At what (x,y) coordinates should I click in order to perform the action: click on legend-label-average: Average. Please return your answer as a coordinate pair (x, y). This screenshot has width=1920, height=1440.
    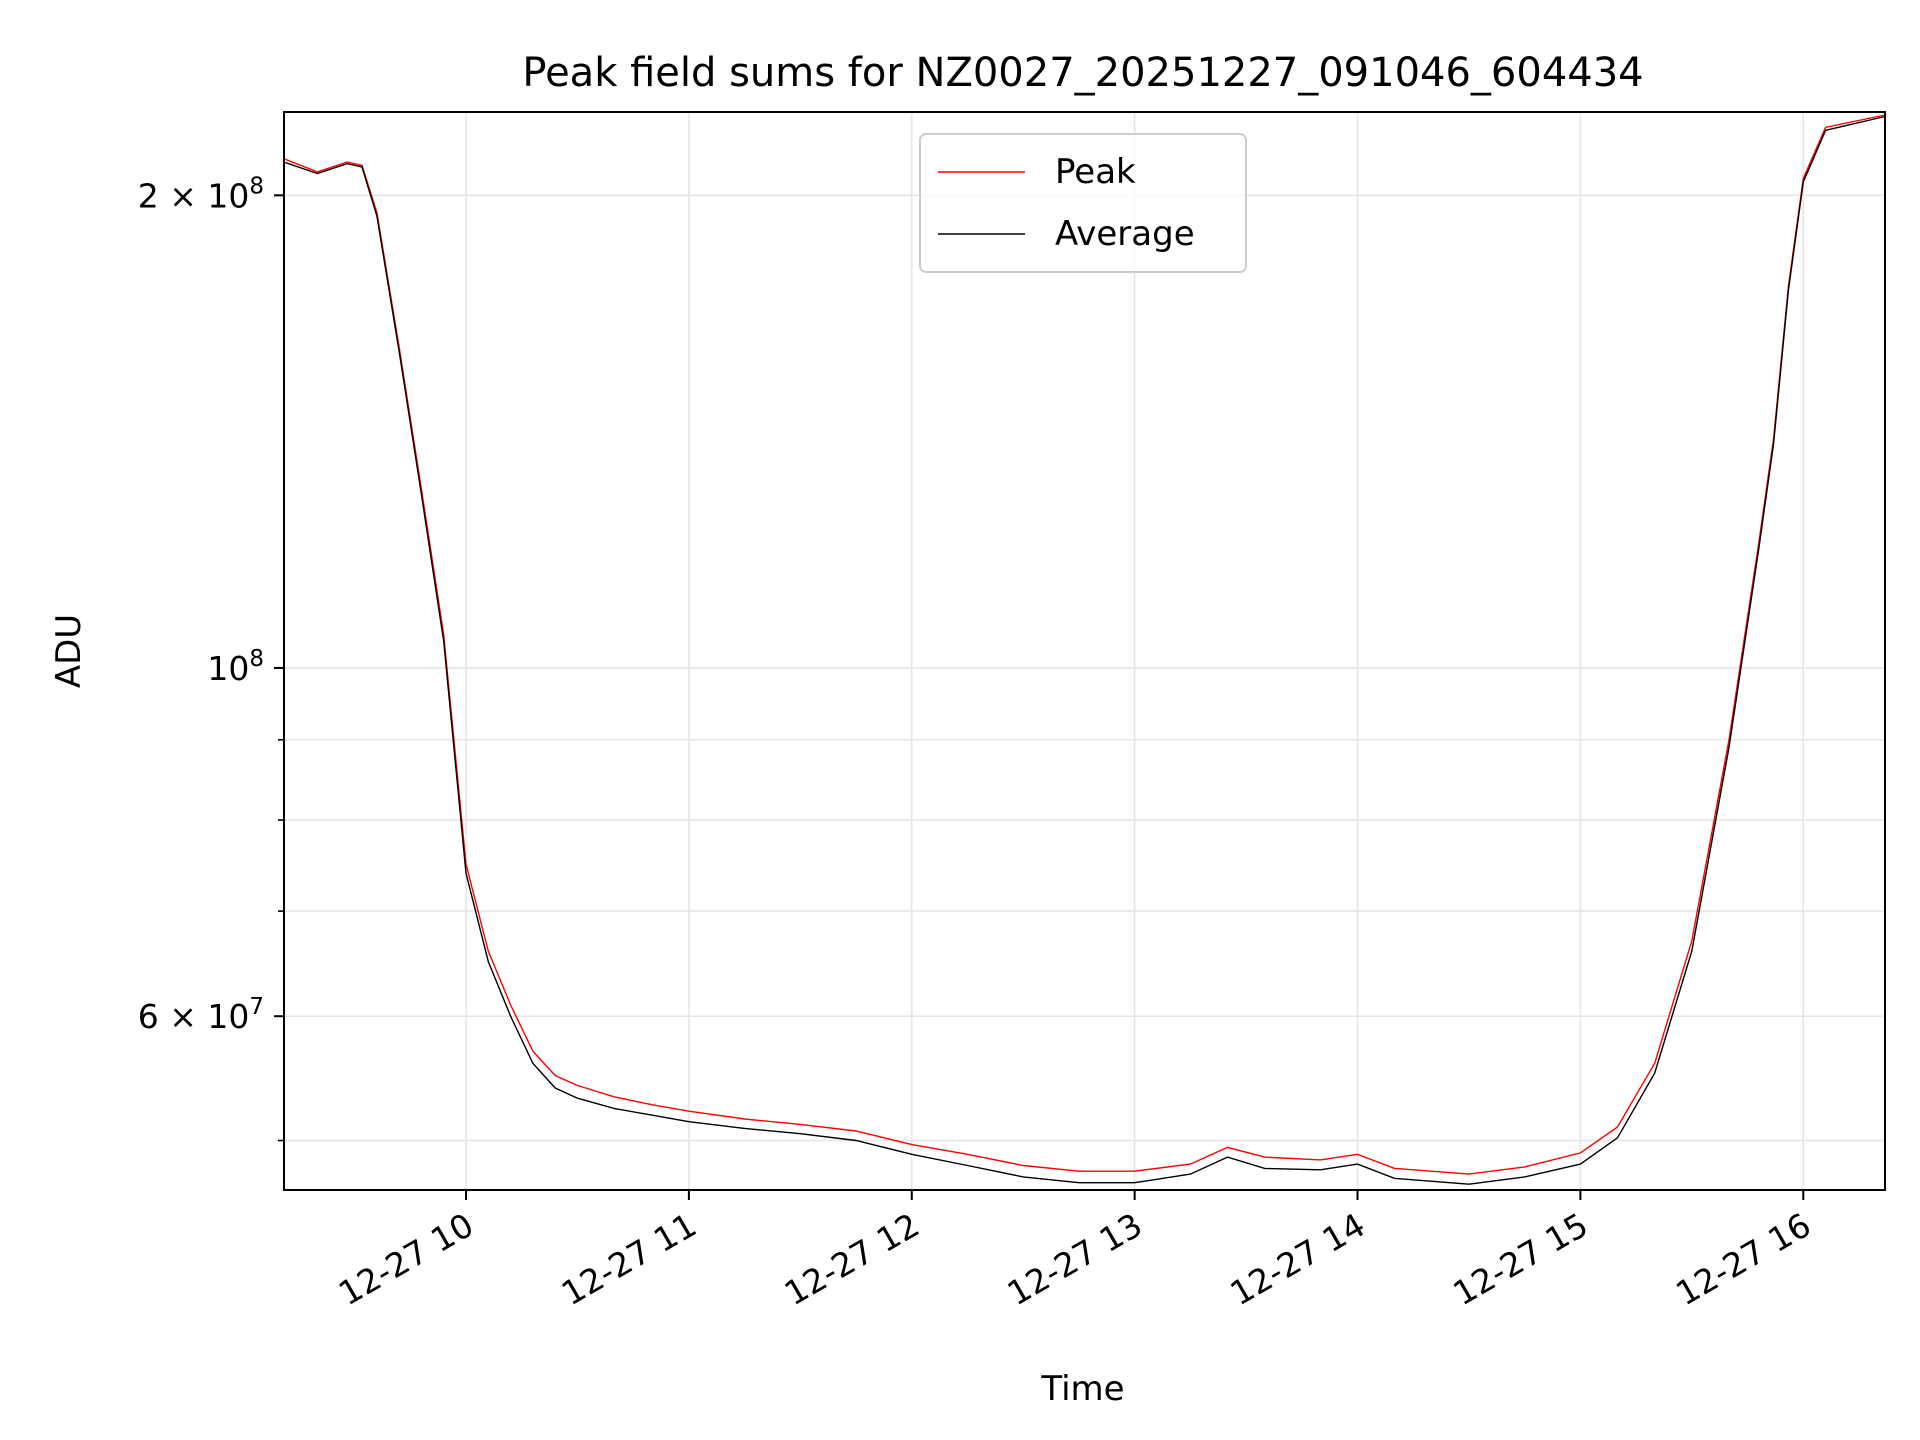
    Looking at the image, I should click on (1125, 234).